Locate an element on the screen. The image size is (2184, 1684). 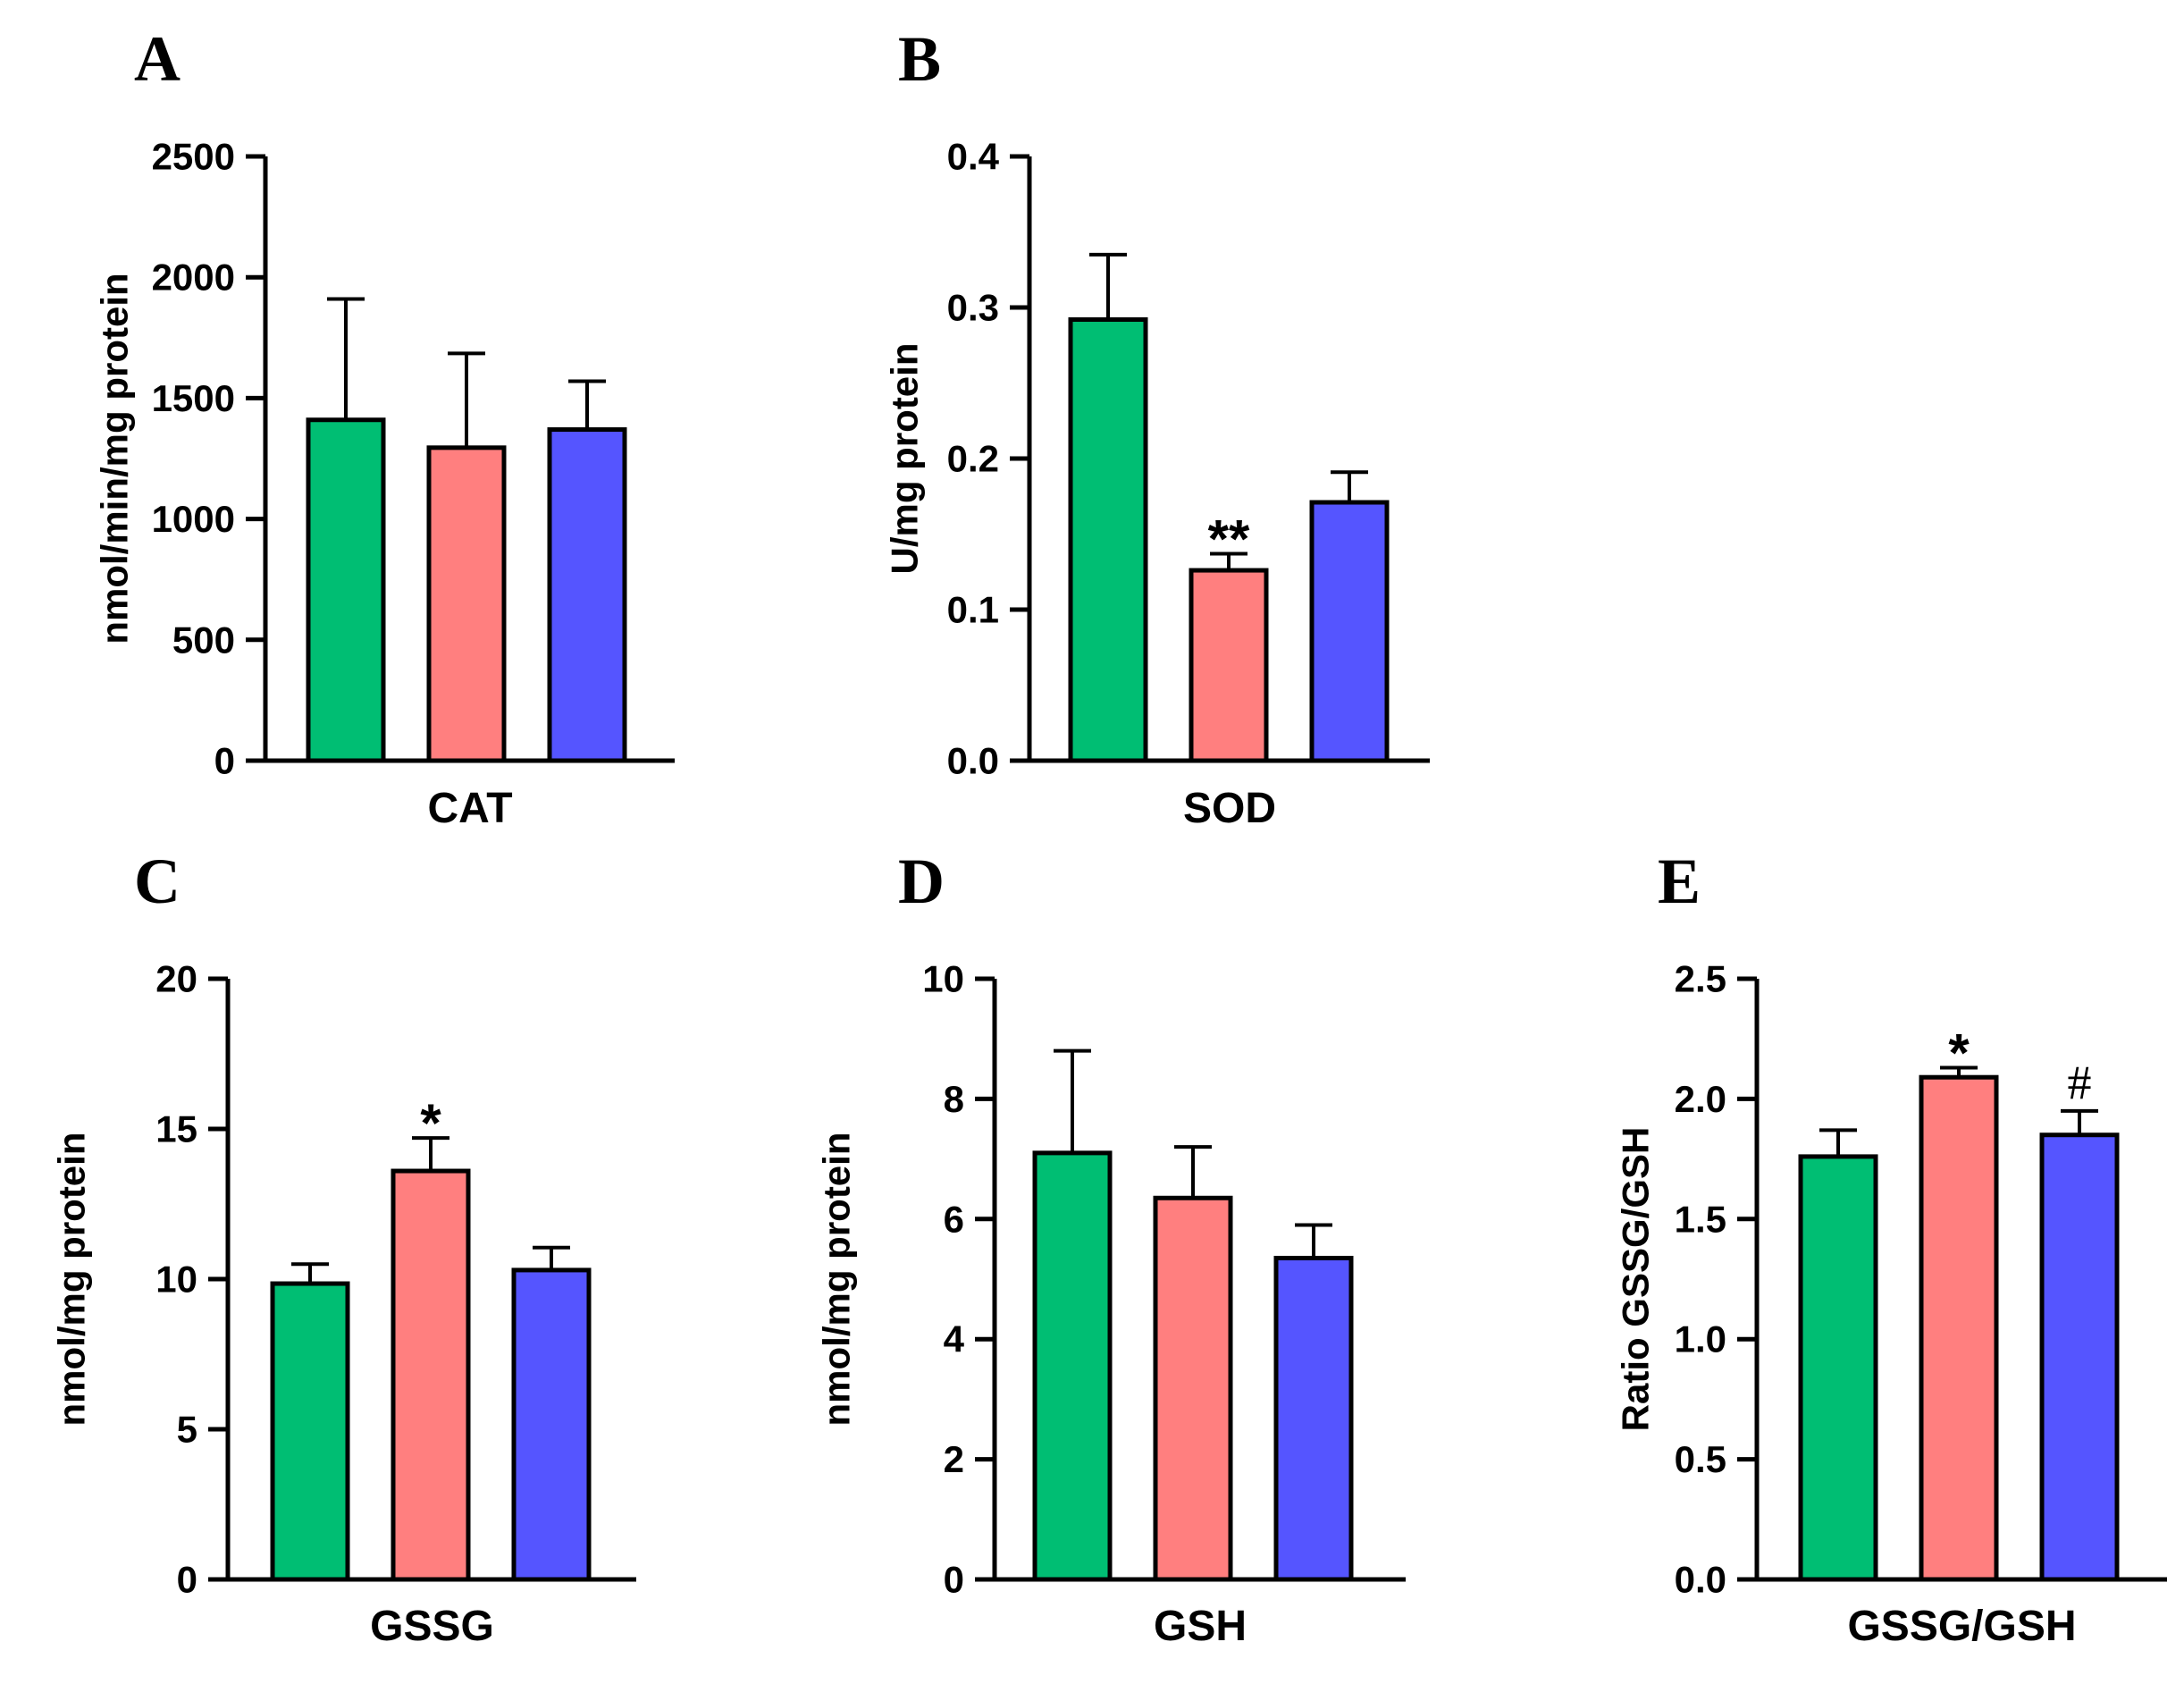
significance-stars: ** is located at coordinates (1229, 538).